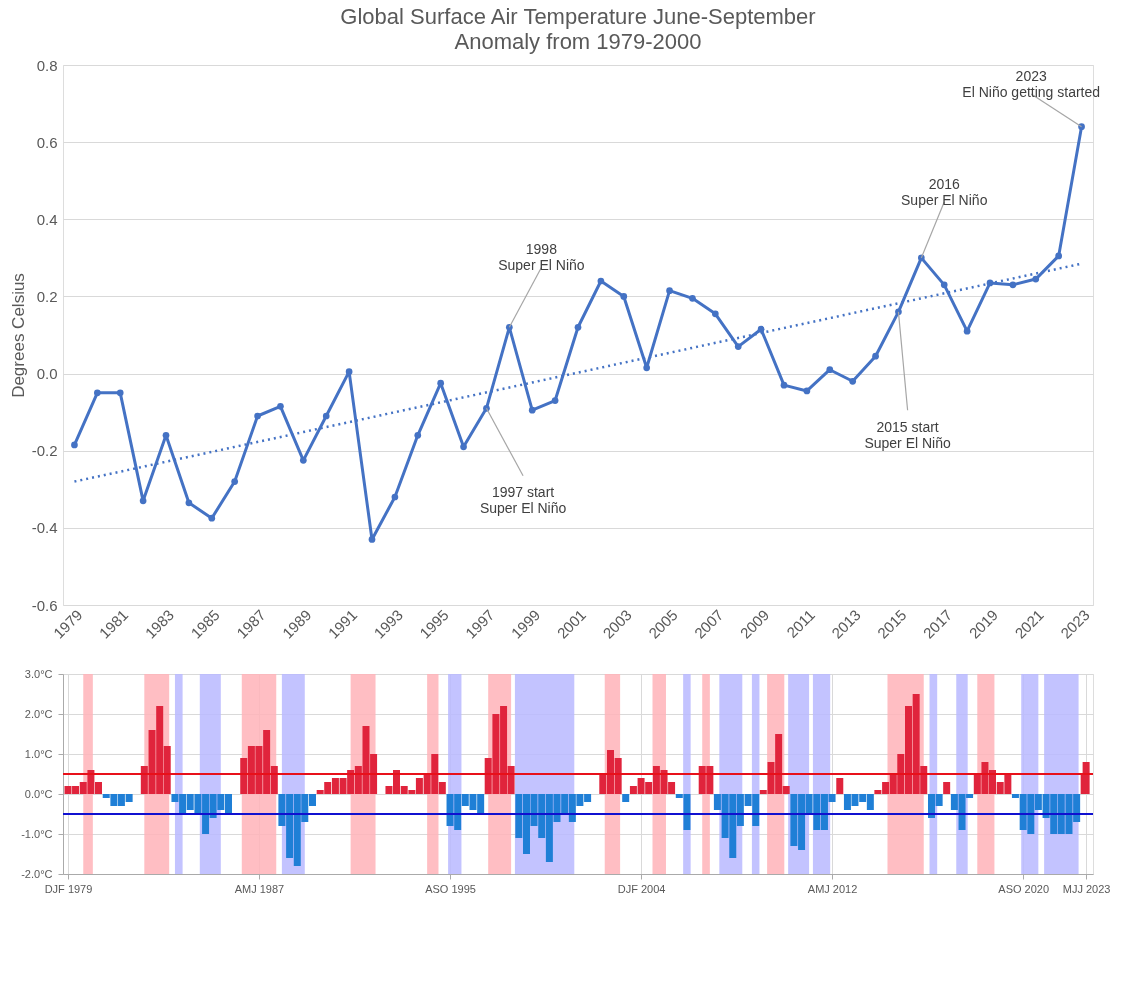  What do you see at coordinates (37, 833) in the screenshot?
I see `y-tick-label: -1.0°C` at bounding box center [37, 833].